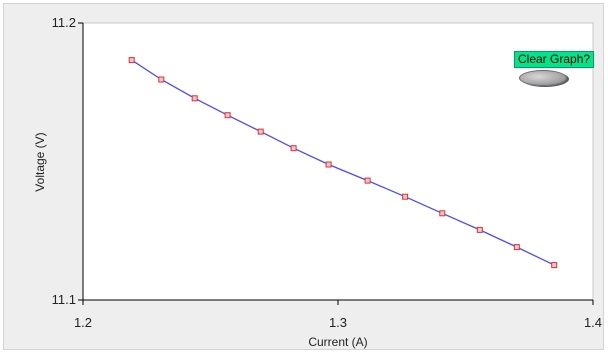 The height and width of the screenshot is (354, 608). Describe the element at coordinates (337, 342) in the screenshot. I see `x-axis-label: Current (A)` at that location.